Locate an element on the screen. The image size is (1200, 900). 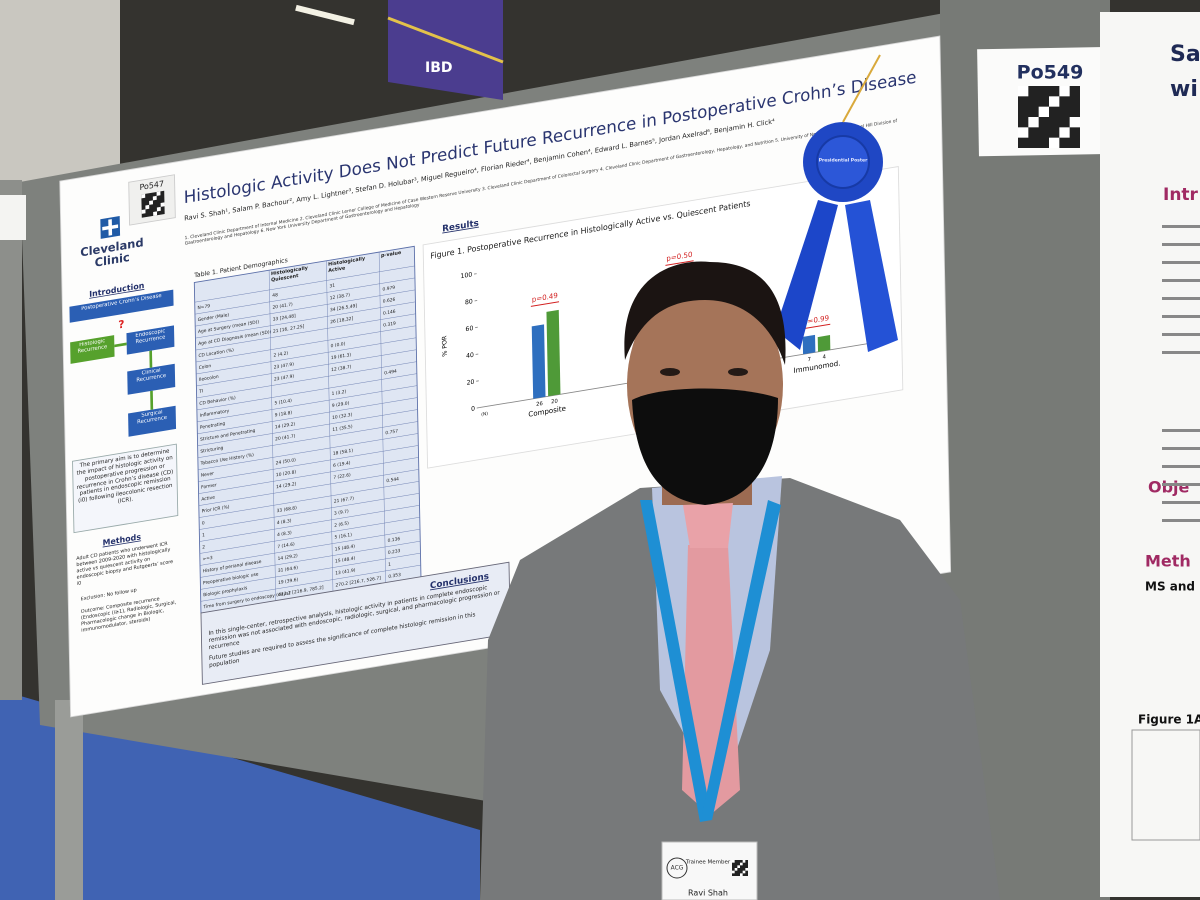
table-cell: 0.979 is located at coordinates (388, 289).